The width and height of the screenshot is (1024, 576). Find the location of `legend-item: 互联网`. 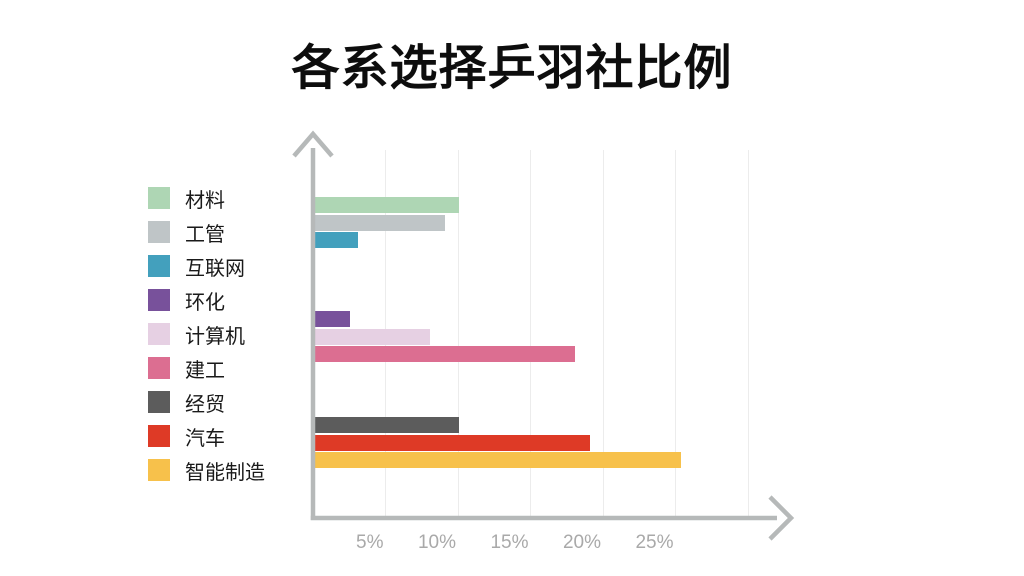

legend-item: 互联网 is located at coordinates (206, 267).